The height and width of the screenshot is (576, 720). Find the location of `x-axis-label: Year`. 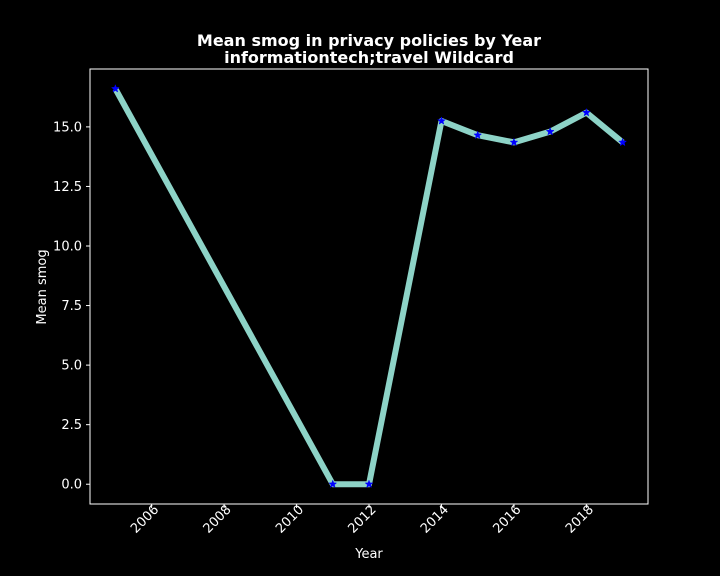

x-axis-label: Year is located at coordinates (368, 554).